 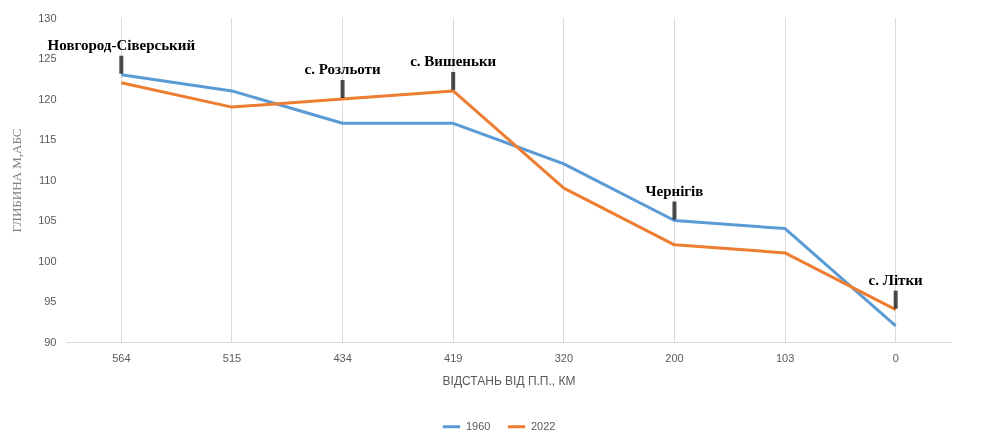 I want to click on y-tick-label: 110, so click(x=47, y=179).